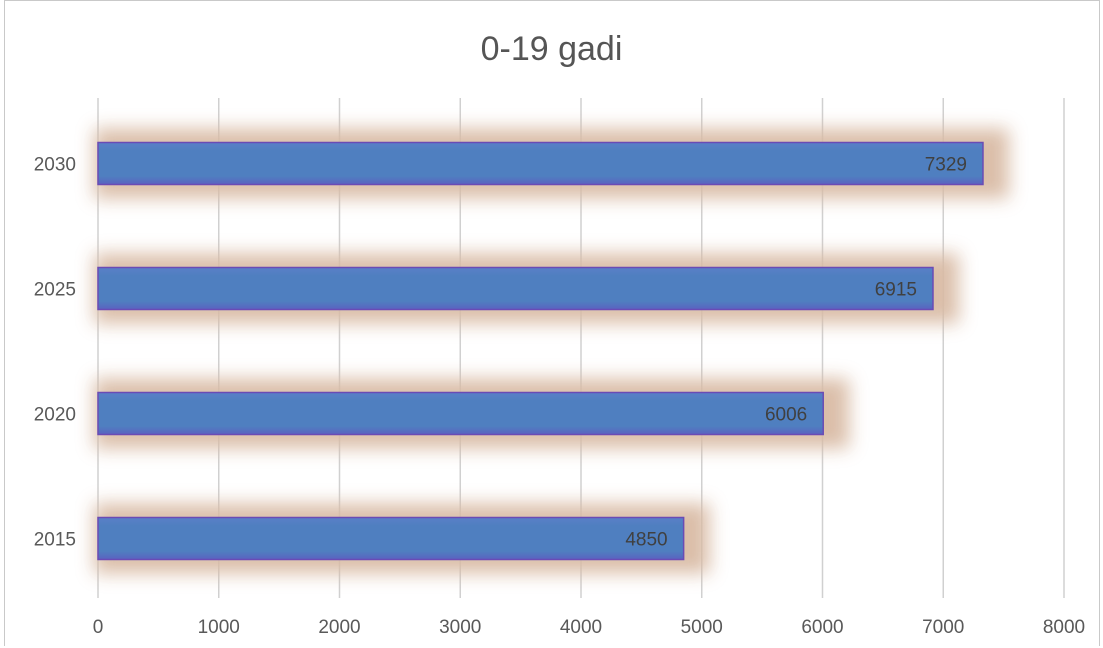 The width and height of the screenshot is (1103, 648). What do you see at coordinates (702, 627) in the screenshot?
I see `x-tick-label: 5000` at bounding box center [702, 627].